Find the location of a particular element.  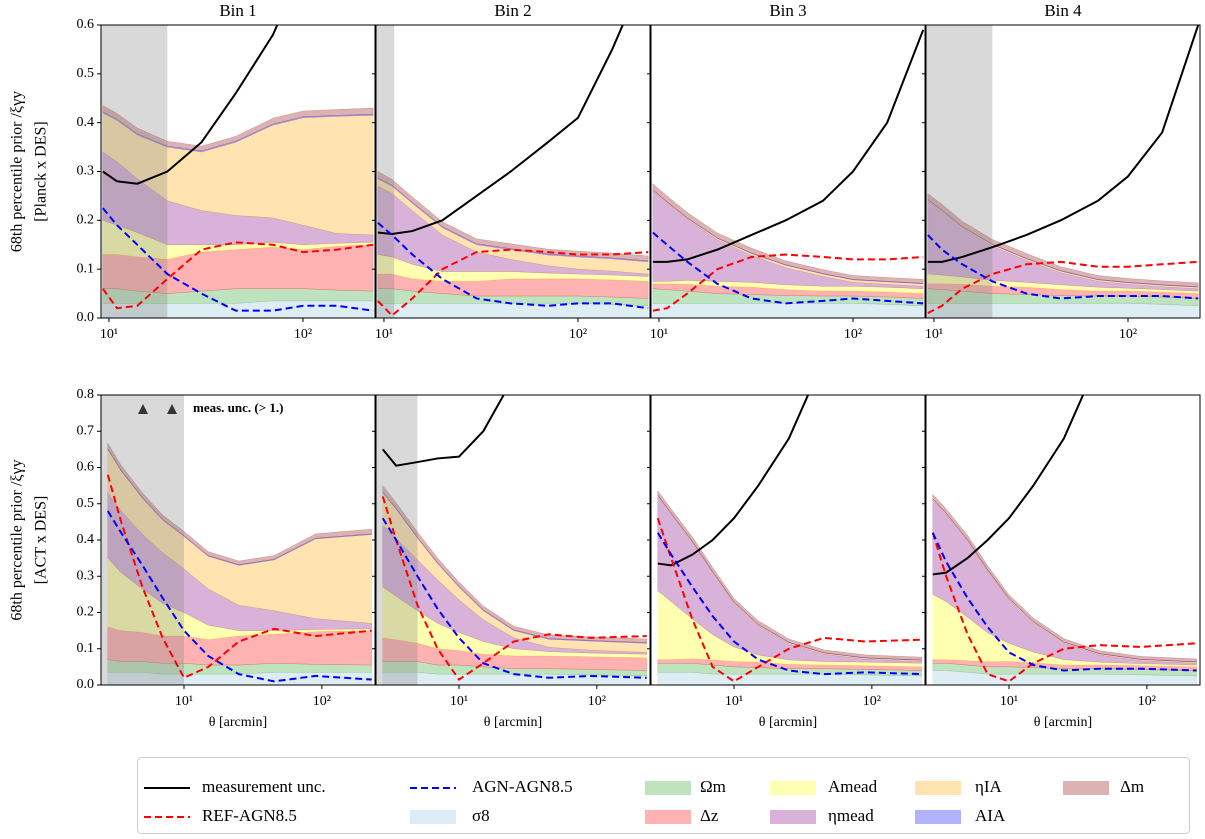

legend-label: ηmead is located at coordinates (851, 815).